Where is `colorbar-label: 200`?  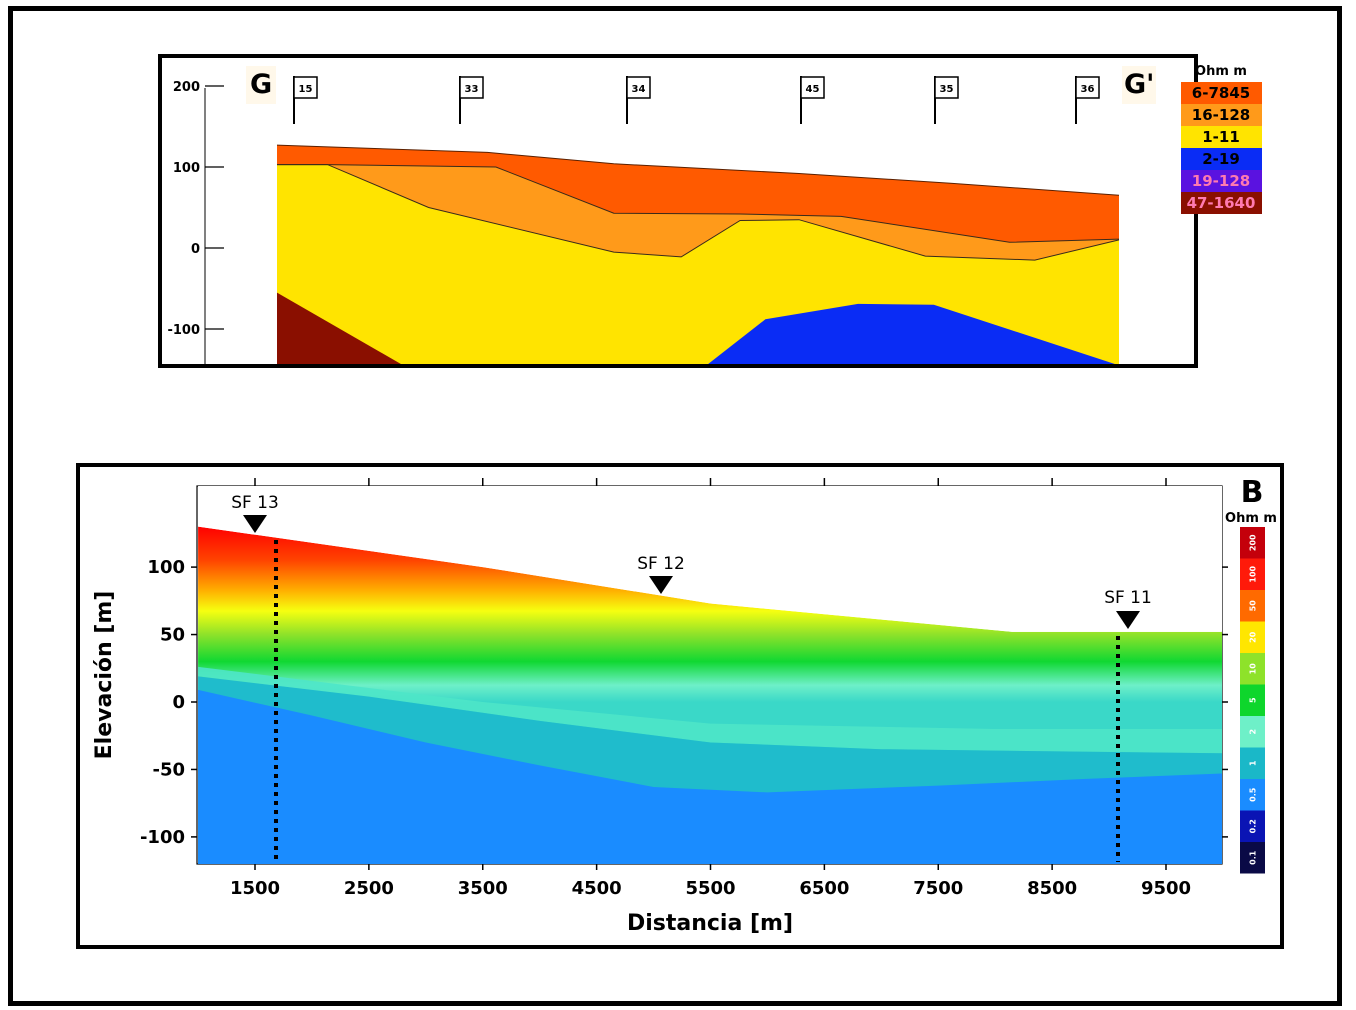 colorbar-label: 200 is located at coordinates (1253, 542).